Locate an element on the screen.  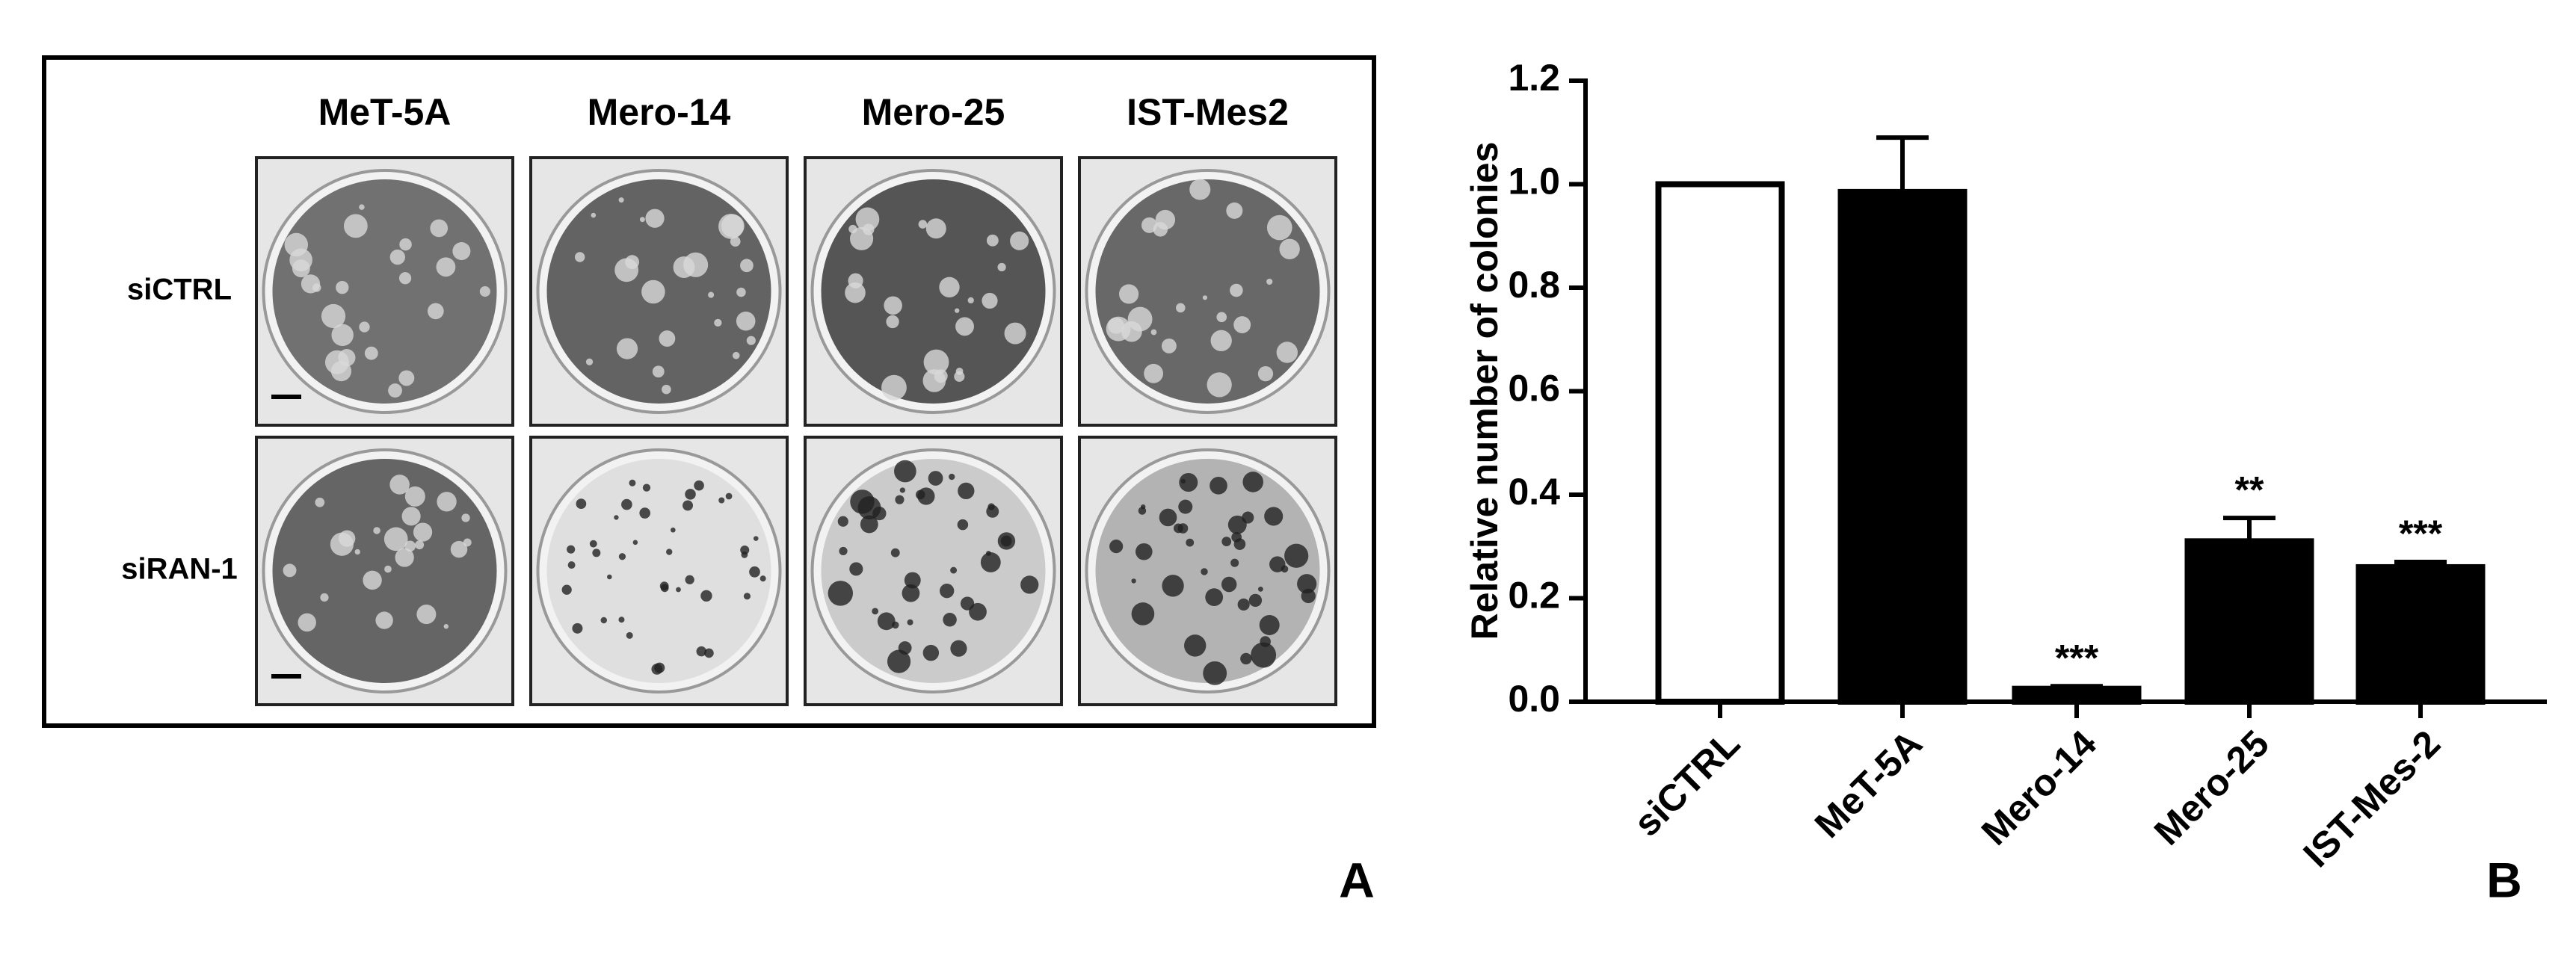
column-header: Mero-14 is located at coordinates (659, 112).